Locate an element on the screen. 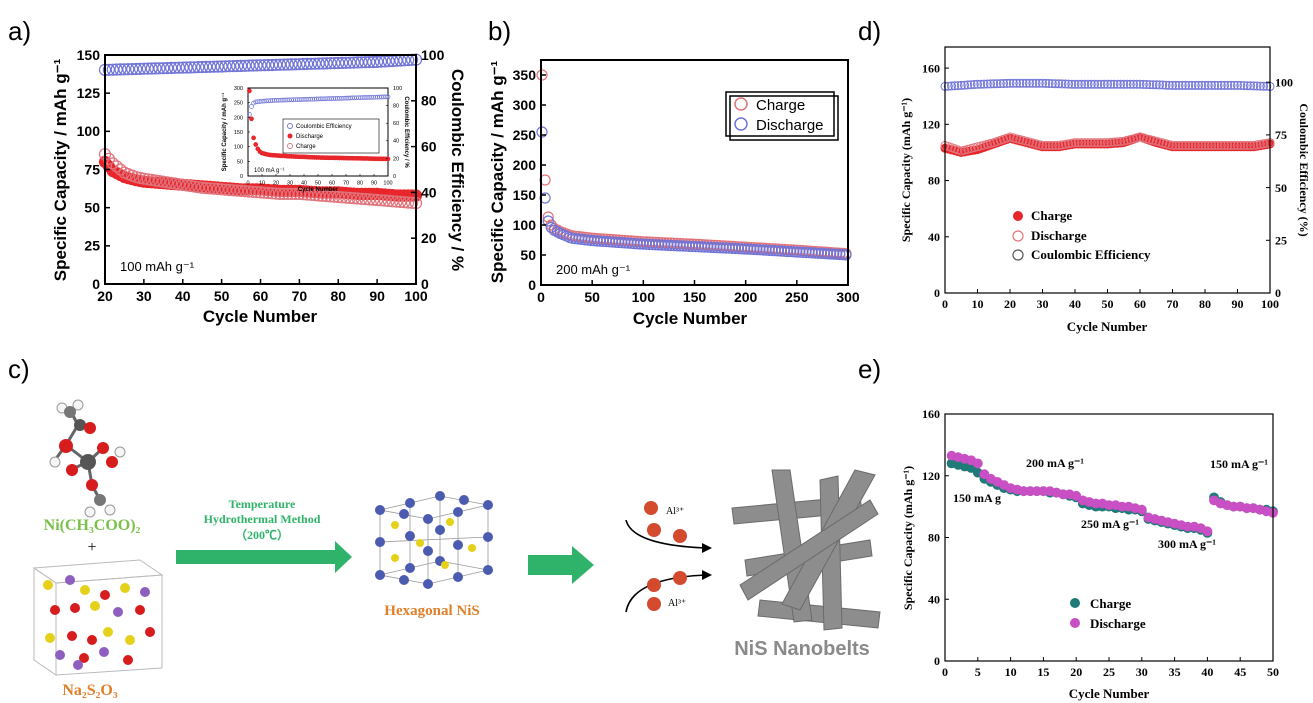 The width and height of the screenshot is (1313, 703). chart-e-ticks: 0 5 10 15 20 25 30 35 40 45 50 0 40 80 120 160 is located at coordinates (1100, 543).